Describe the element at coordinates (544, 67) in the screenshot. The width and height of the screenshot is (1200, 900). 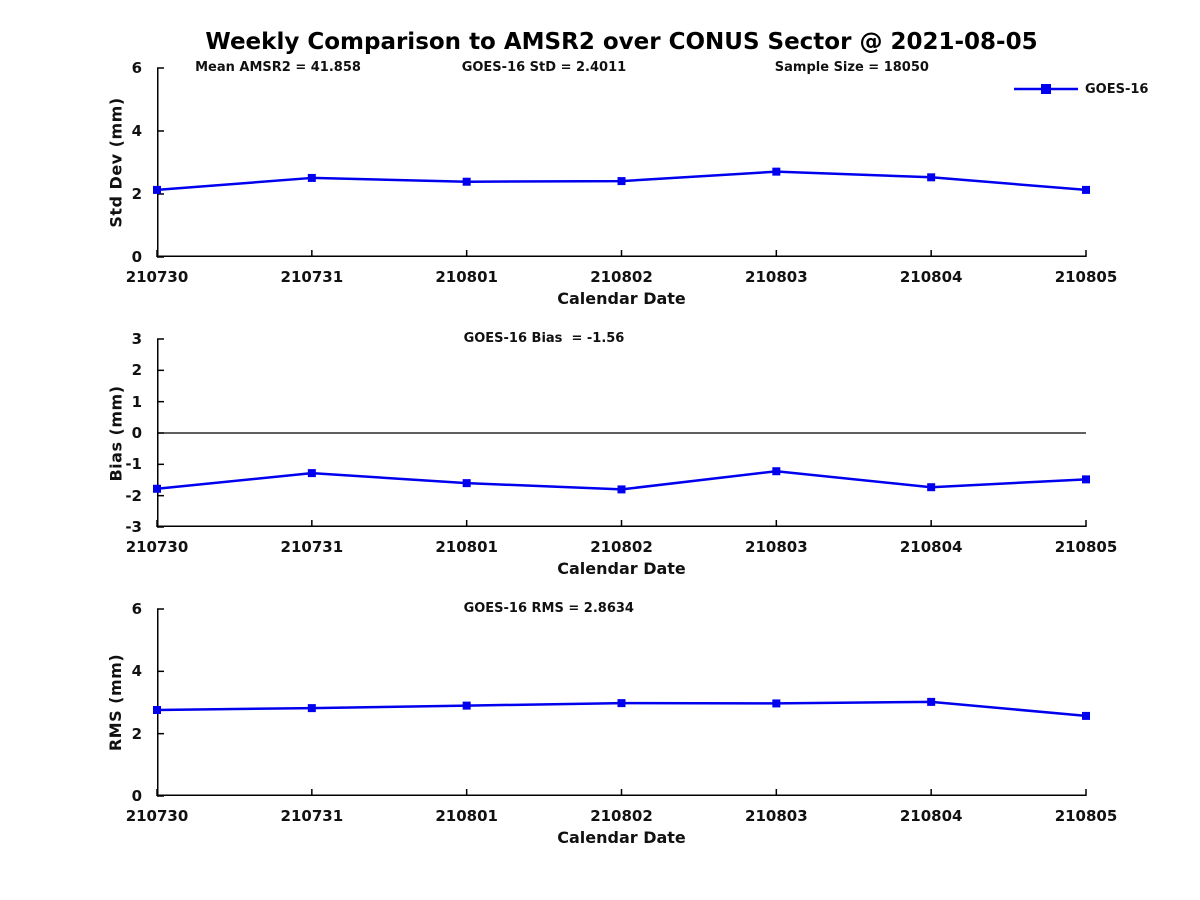
I see `panel-annotation: GOES-16 StD = 2.4011` at that location.